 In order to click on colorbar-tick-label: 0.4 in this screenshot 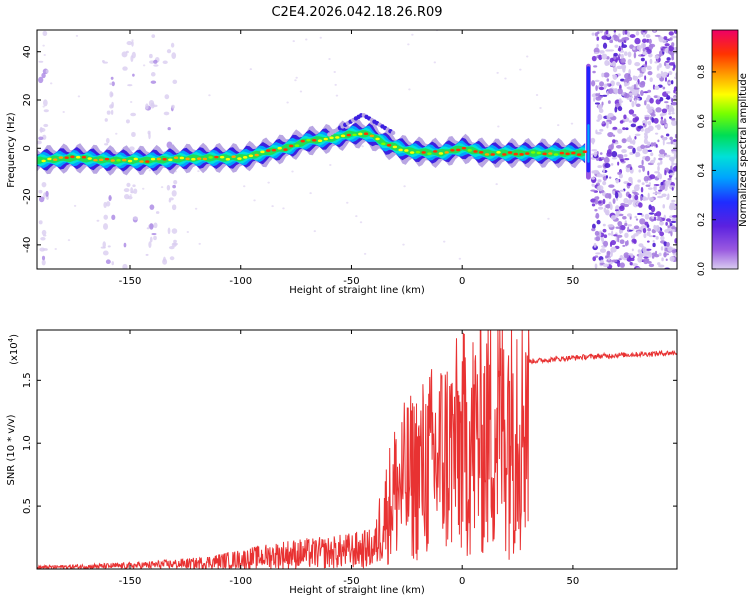, I will do `click(702, 170)`.